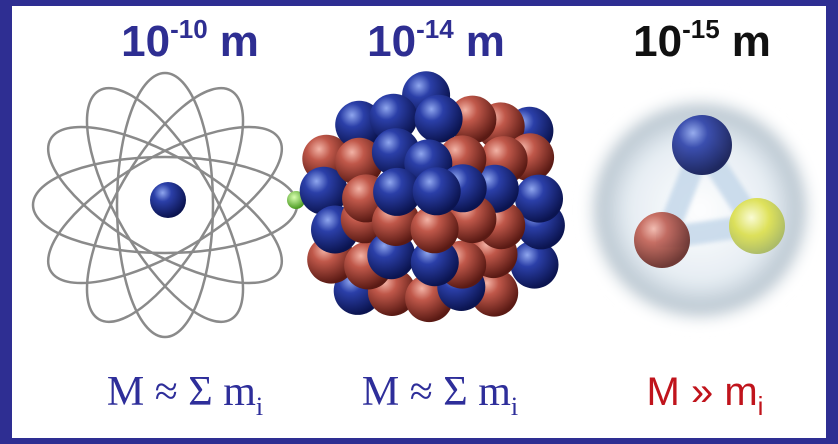  Describe the element at coordinates (702, 145) in the screenshot. I see `quark-blue` at that location.